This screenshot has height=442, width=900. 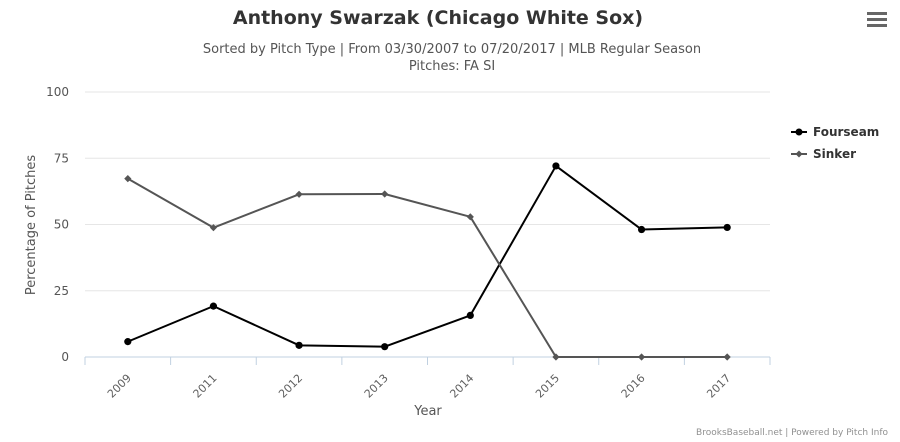 I want to click on y-axis-title: Percentage of Pitches, so click(x=31, y=225).